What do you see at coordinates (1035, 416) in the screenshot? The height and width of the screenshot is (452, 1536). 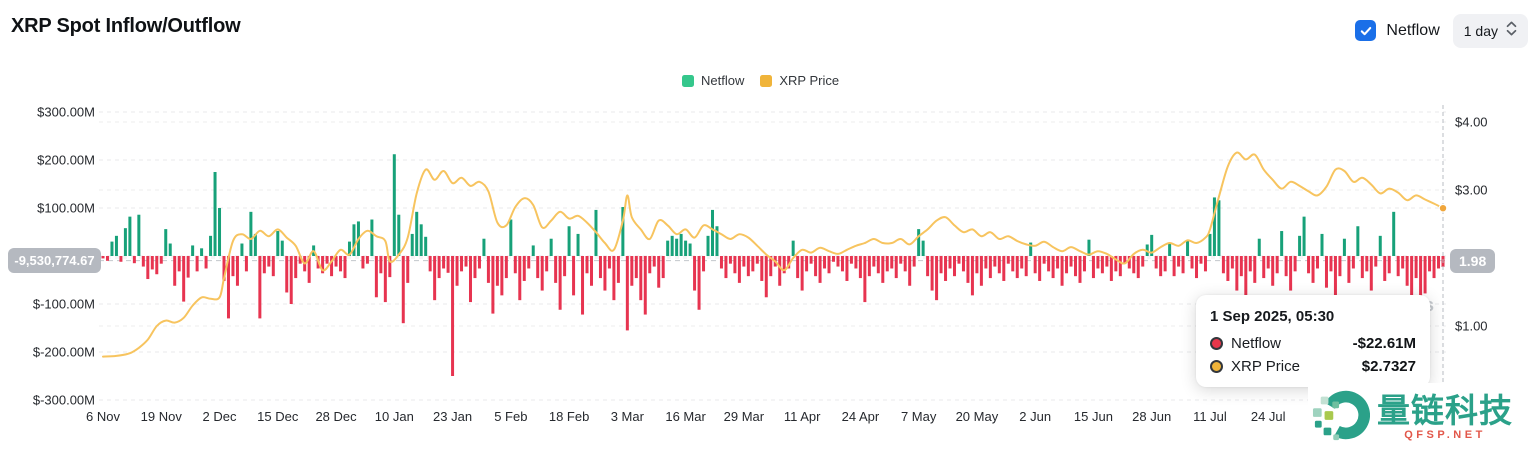 I see `svg-text: 2 Jun` at bounding box center [1035, 416].